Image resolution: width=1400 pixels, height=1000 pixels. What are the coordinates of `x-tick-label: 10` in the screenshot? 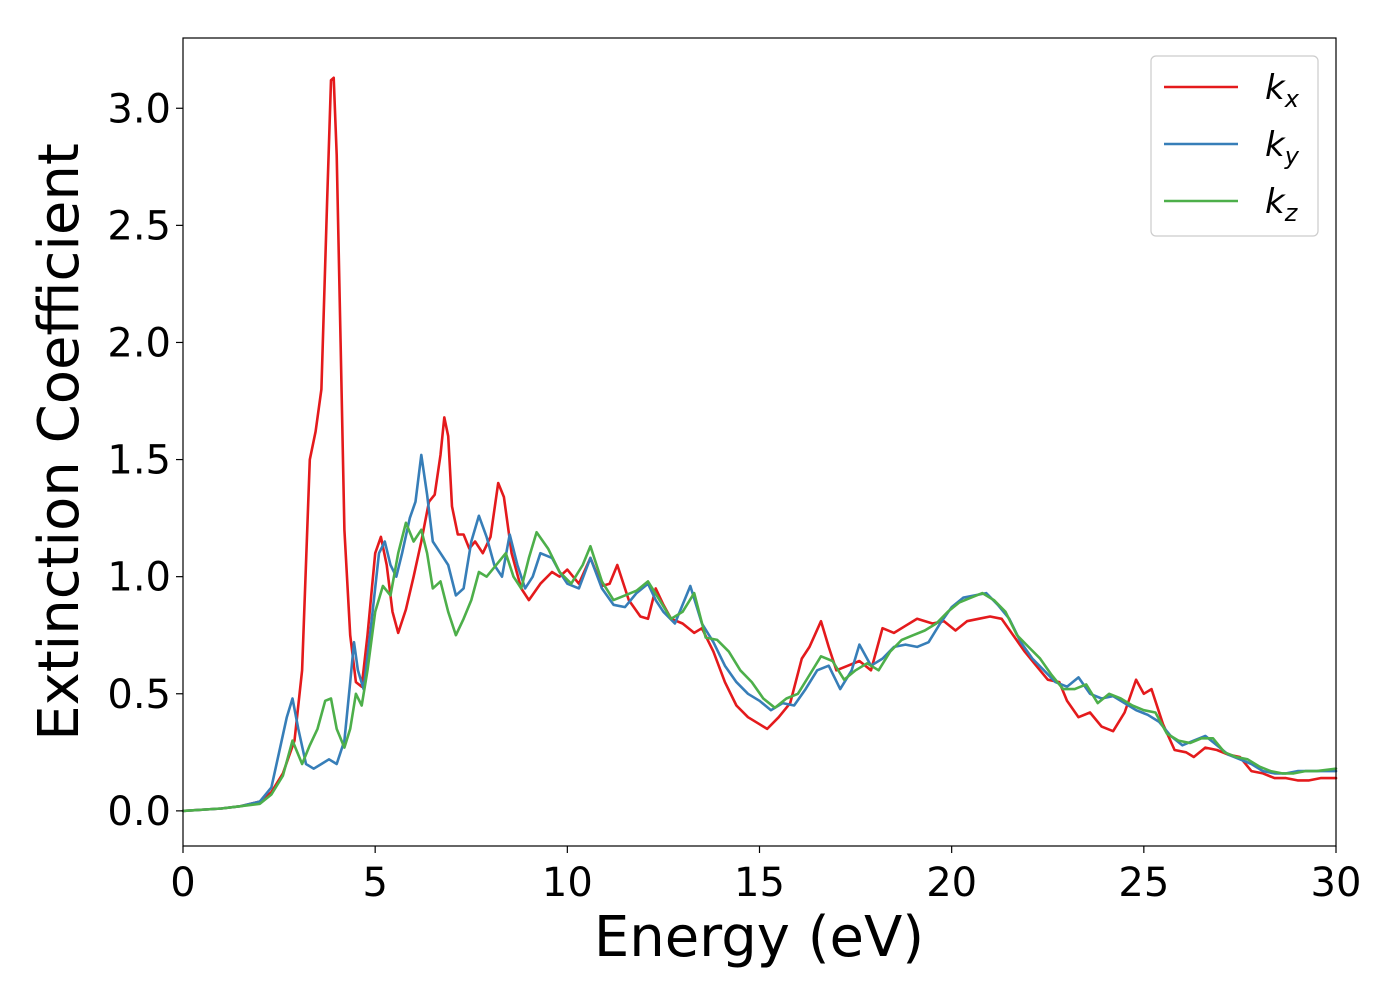 It's located at (567, 883).